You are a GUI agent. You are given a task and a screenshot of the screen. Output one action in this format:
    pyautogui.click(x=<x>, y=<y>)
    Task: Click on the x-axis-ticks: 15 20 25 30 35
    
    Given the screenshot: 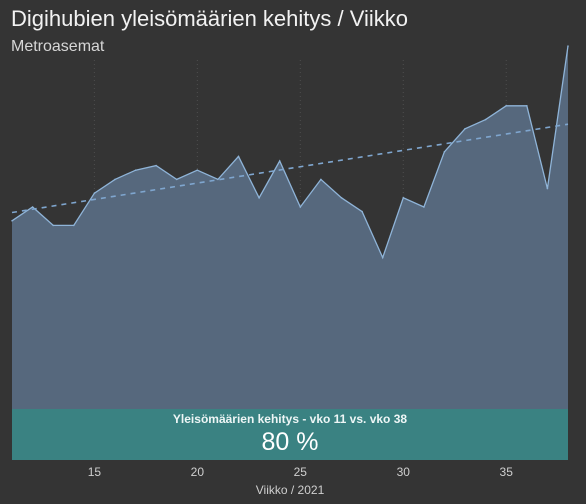 What is the action you would take?
    pyautogui.click(x=301, y=472)
    